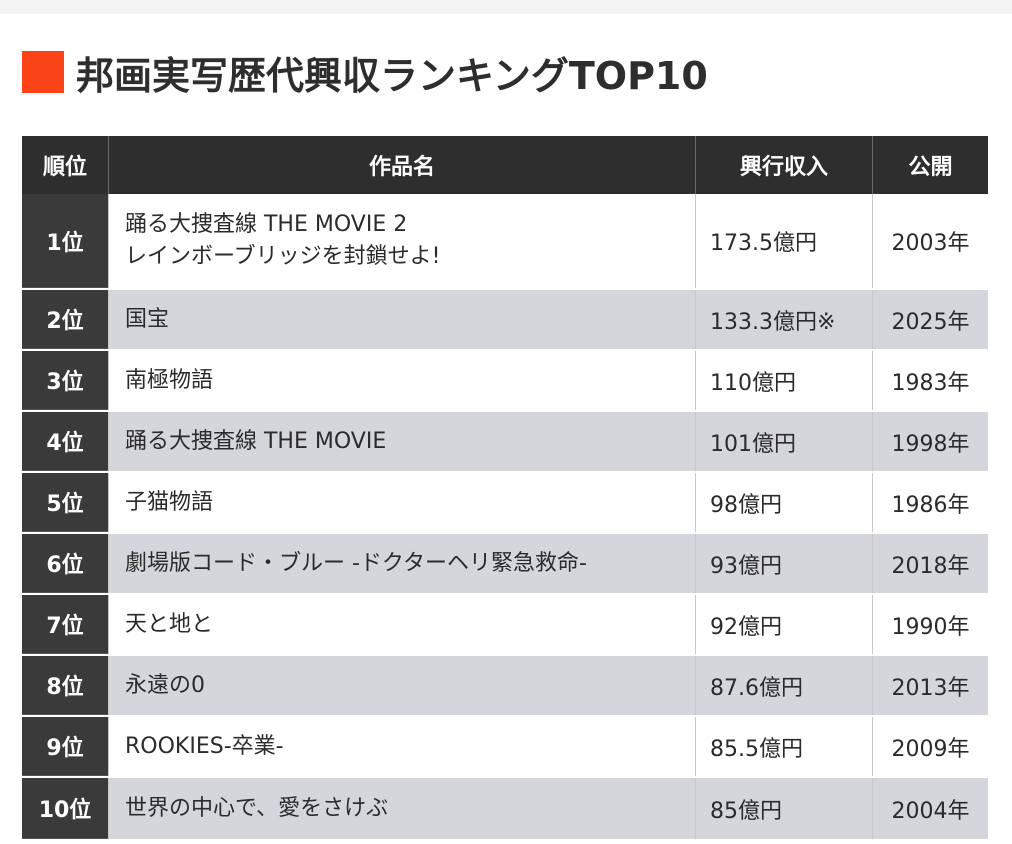  I want to click on rank-cell: 2位, so click(65, 319).